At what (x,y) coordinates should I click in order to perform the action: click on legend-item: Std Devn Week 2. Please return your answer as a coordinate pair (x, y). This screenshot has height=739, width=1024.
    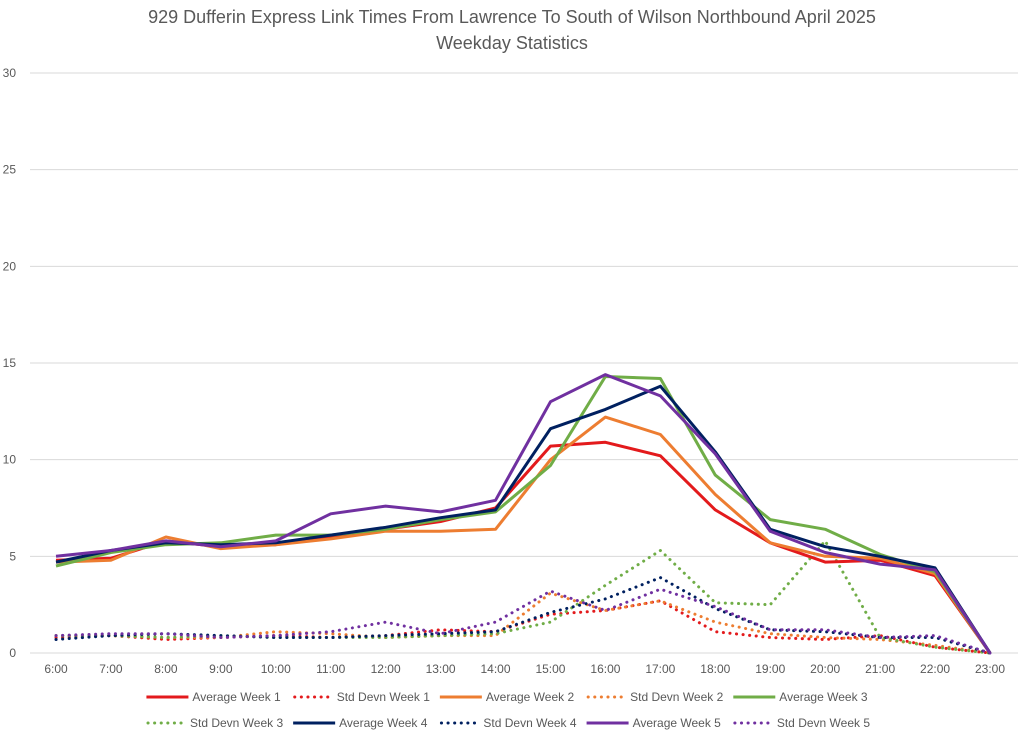
    Looking at the image, I should click on (655, 697).